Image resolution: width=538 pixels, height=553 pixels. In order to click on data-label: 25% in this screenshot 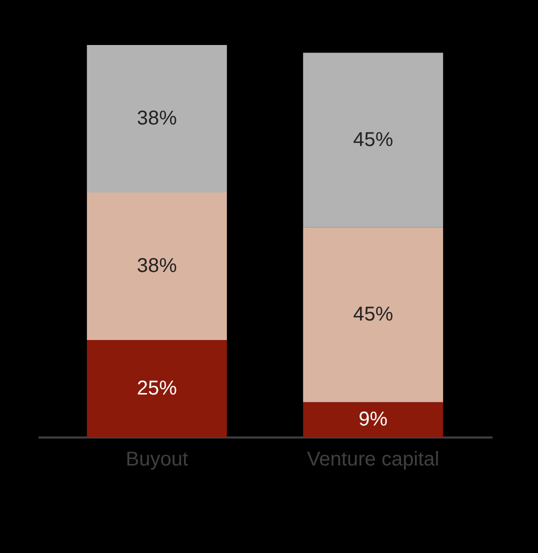, I will do `click(157, 388)`.